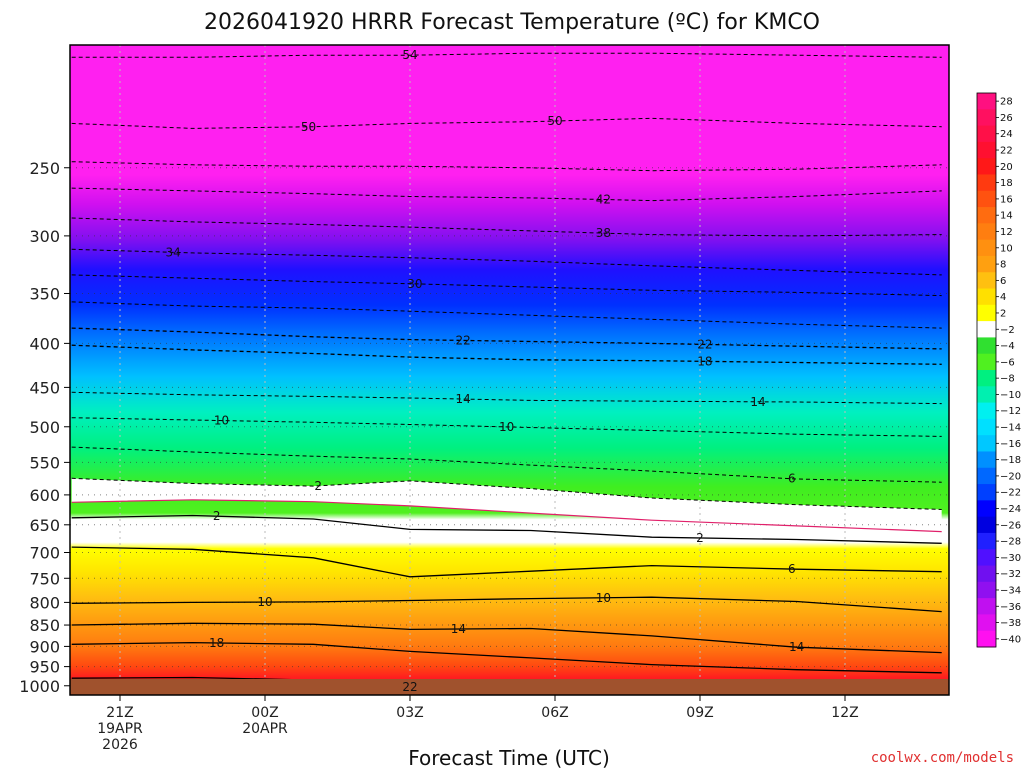  I want to click on x-axis-label: Forecast Time (UTC), so click(509, 757).